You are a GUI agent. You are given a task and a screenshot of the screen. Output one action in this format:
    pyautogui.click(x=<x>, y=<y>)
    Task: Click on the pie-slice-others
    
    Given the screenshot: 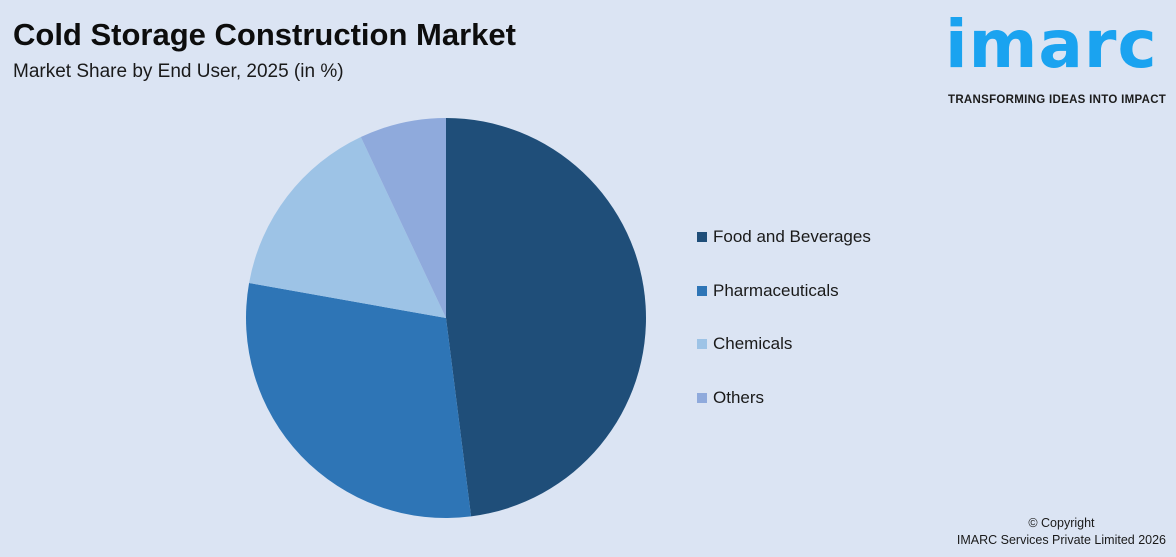 What is the action you would take?
    pyautogui.click(x=403, y=218)
    